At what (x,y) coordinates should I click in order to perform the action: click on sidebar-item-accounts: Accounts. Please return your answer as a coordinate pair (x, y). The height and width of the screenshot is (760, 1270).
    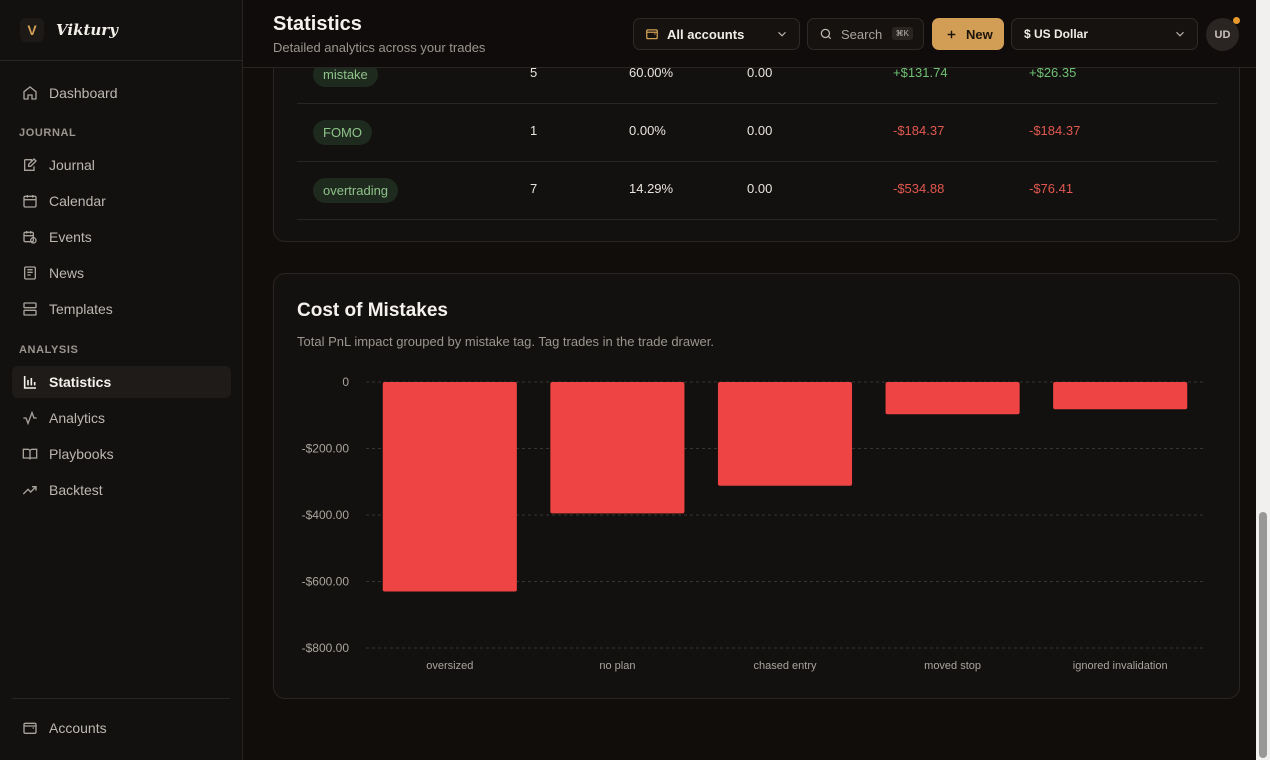
    Looking at the image, I should click on (121, 728).